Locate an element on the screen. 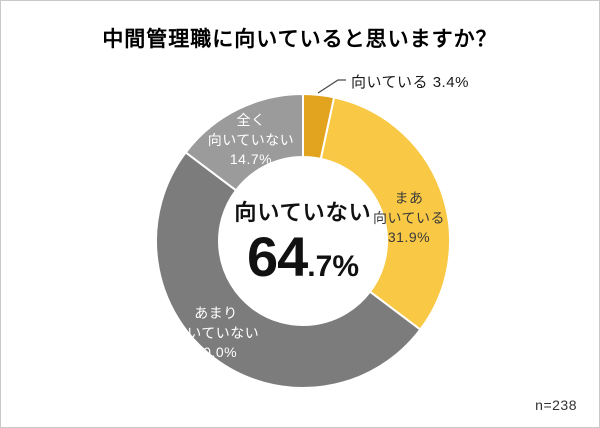  chart-title: 中間管理職に向いていると思いますか？ is located at coordinates (300, 39).